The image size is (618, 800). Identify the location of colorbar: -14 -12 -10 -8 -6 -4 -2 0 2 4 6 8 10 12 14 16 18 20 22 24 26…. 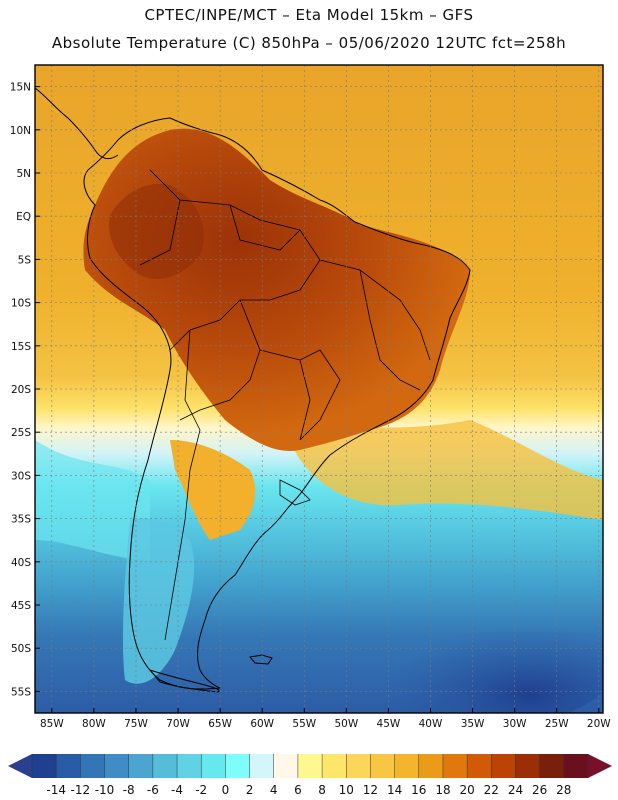
(310, 775).